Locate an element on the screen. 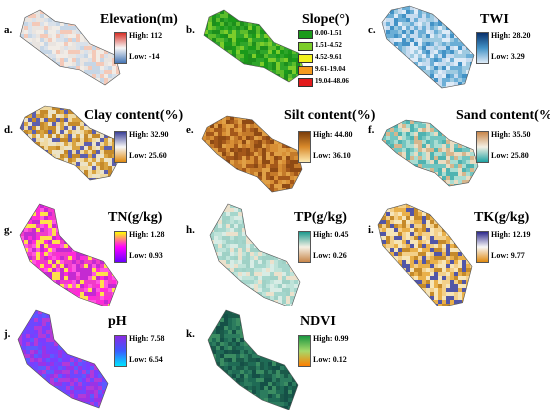  panel-i: i. TK(g/kg) High: 12.19 Low: 9.77 is located at coordinates (455, 254).